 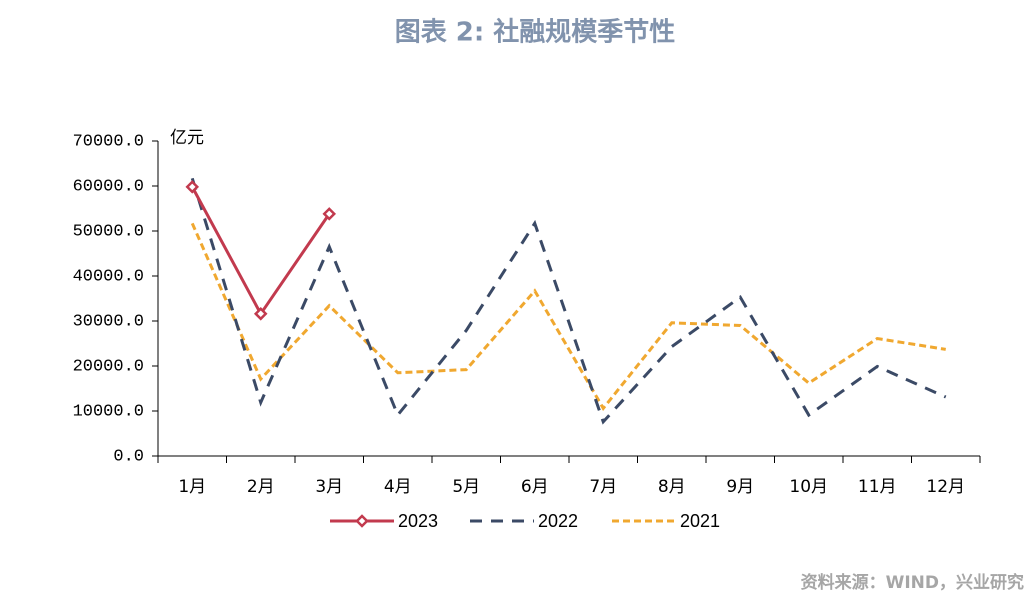 I want to click on legend-label: 2022, so click(x=558, y=521).